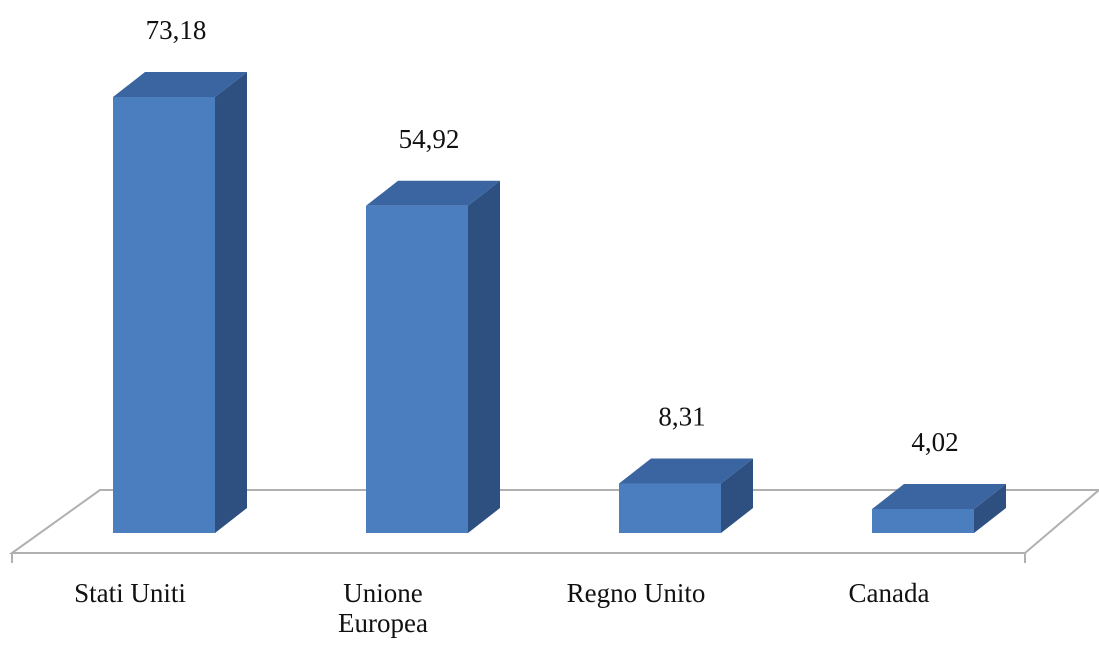 The width and height of the screenshot is (1099, 648). I want to click on value-label: 8,31, so click(681, 416).